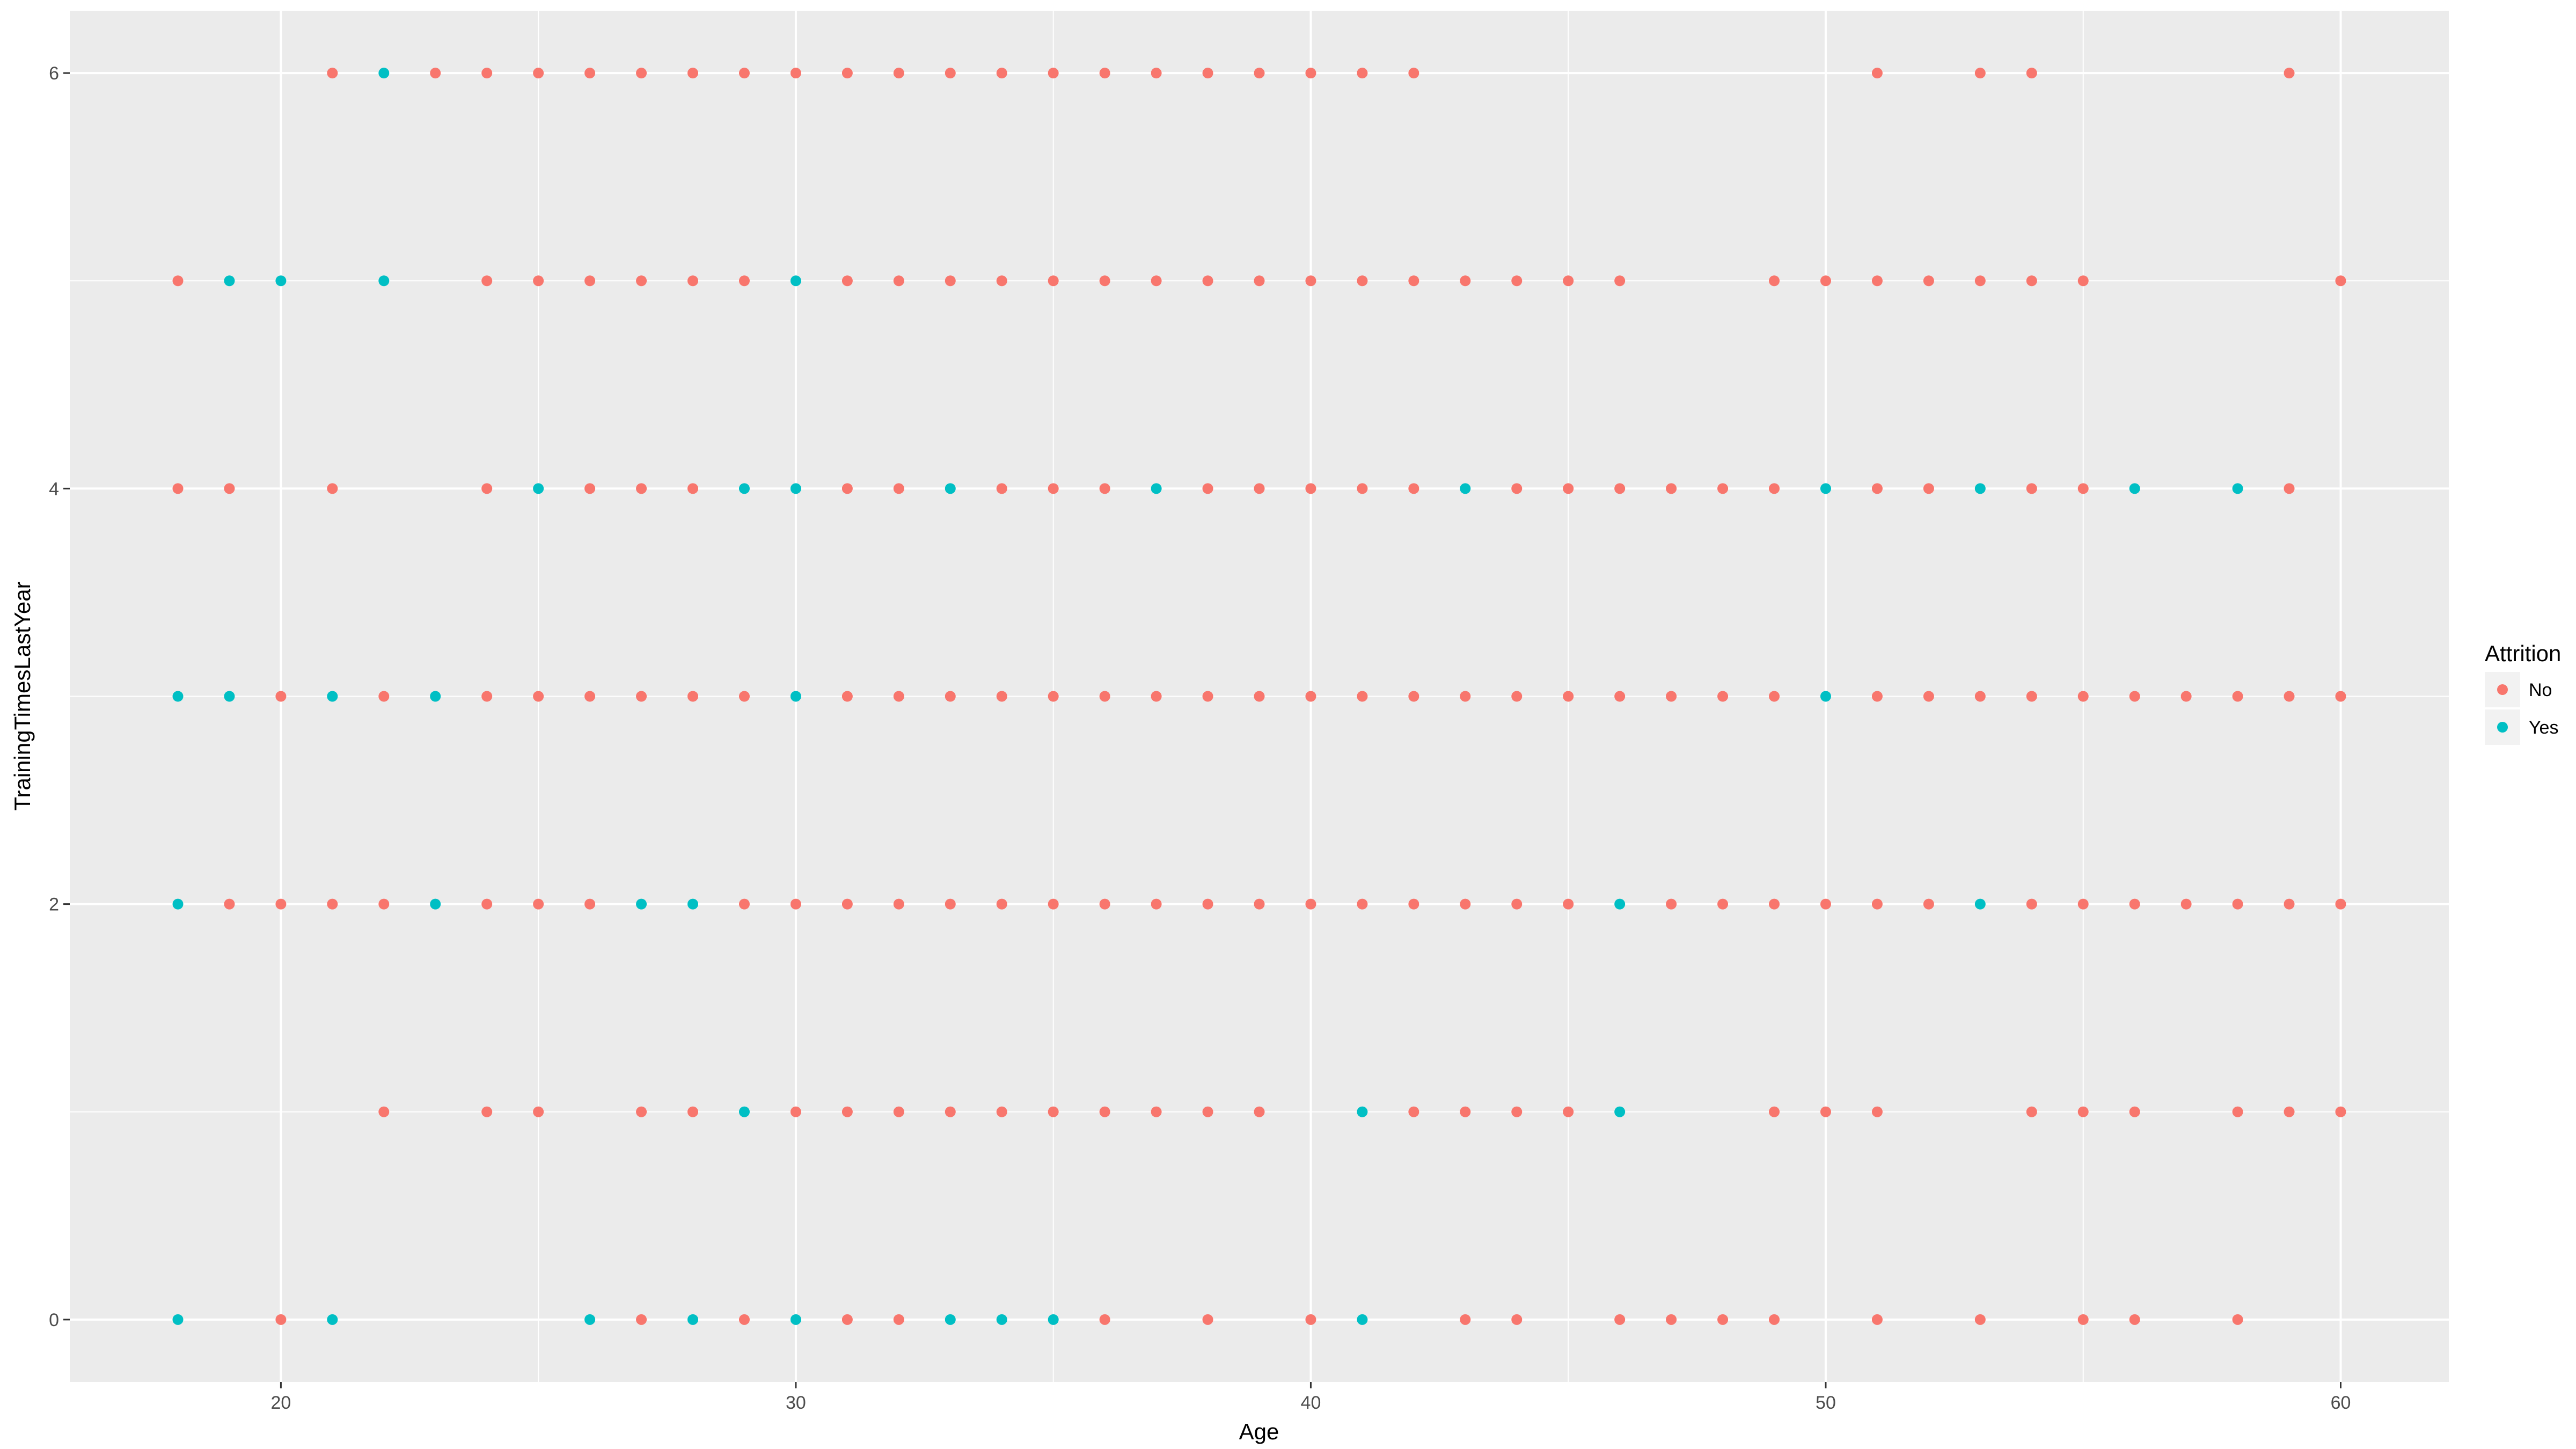 This screenshot has height=1449, width=2576. I want to click on x-tick-label: 20, so click(280, 1403).